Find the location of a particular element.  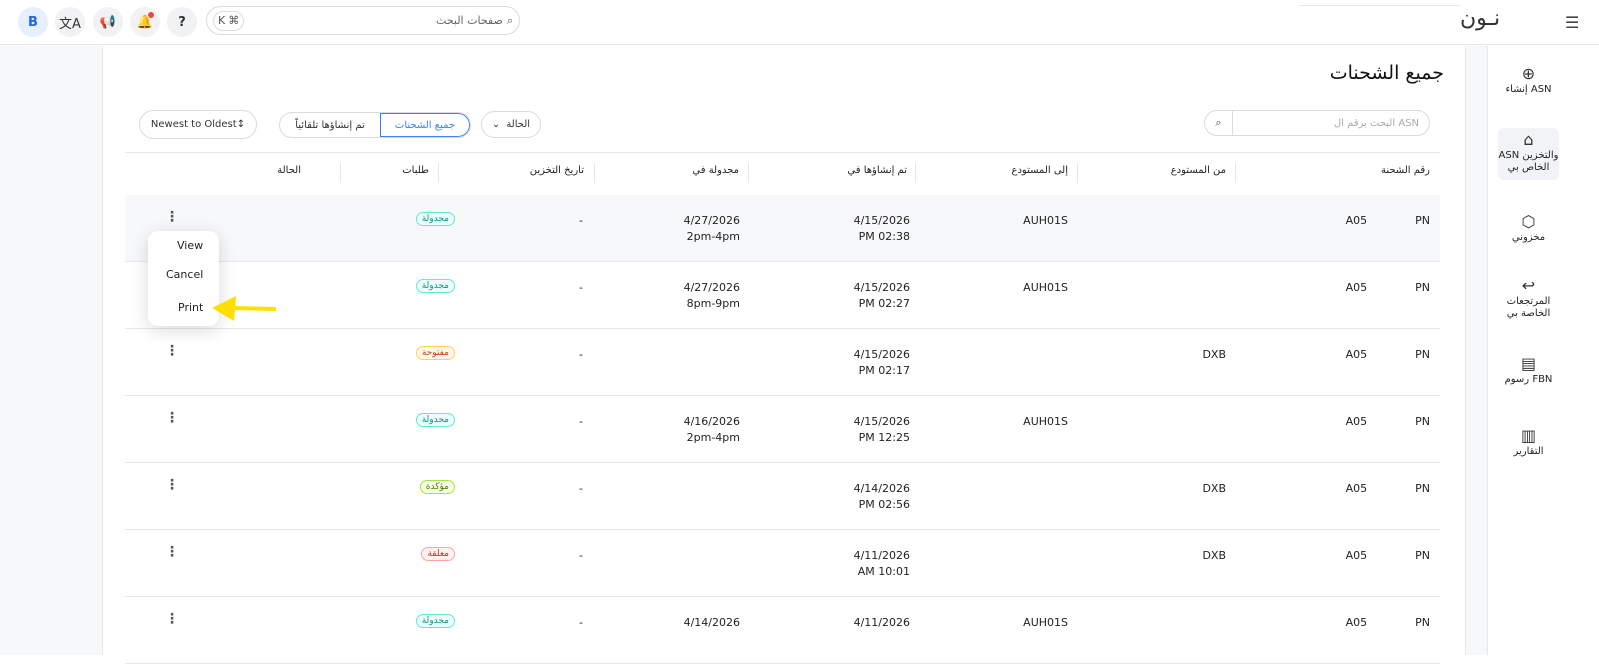

created-at: 4/15/2026 PM 12:25 is located at coordinates (882, 430).